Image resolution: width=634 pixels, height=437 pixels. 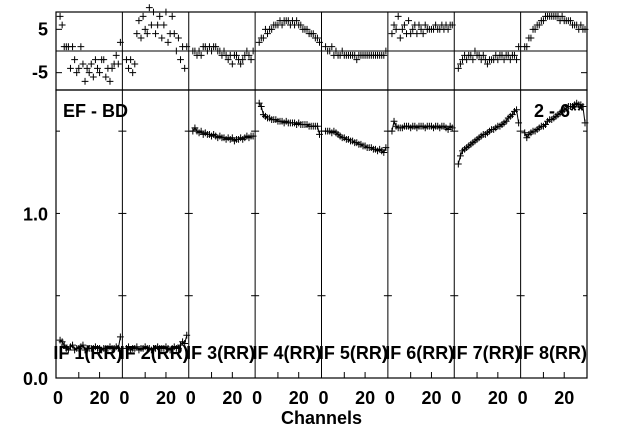 I want to click on amplitude-tick-label: 1.0, so click(x=35, y=214).